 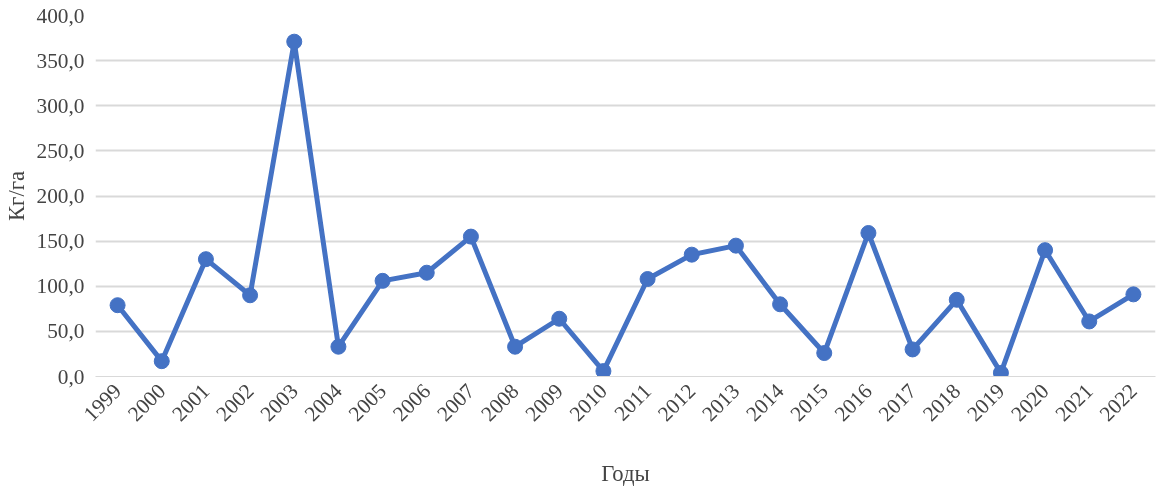 I want to click on y-tick-label: 50,0, so click(x=66, y=331).